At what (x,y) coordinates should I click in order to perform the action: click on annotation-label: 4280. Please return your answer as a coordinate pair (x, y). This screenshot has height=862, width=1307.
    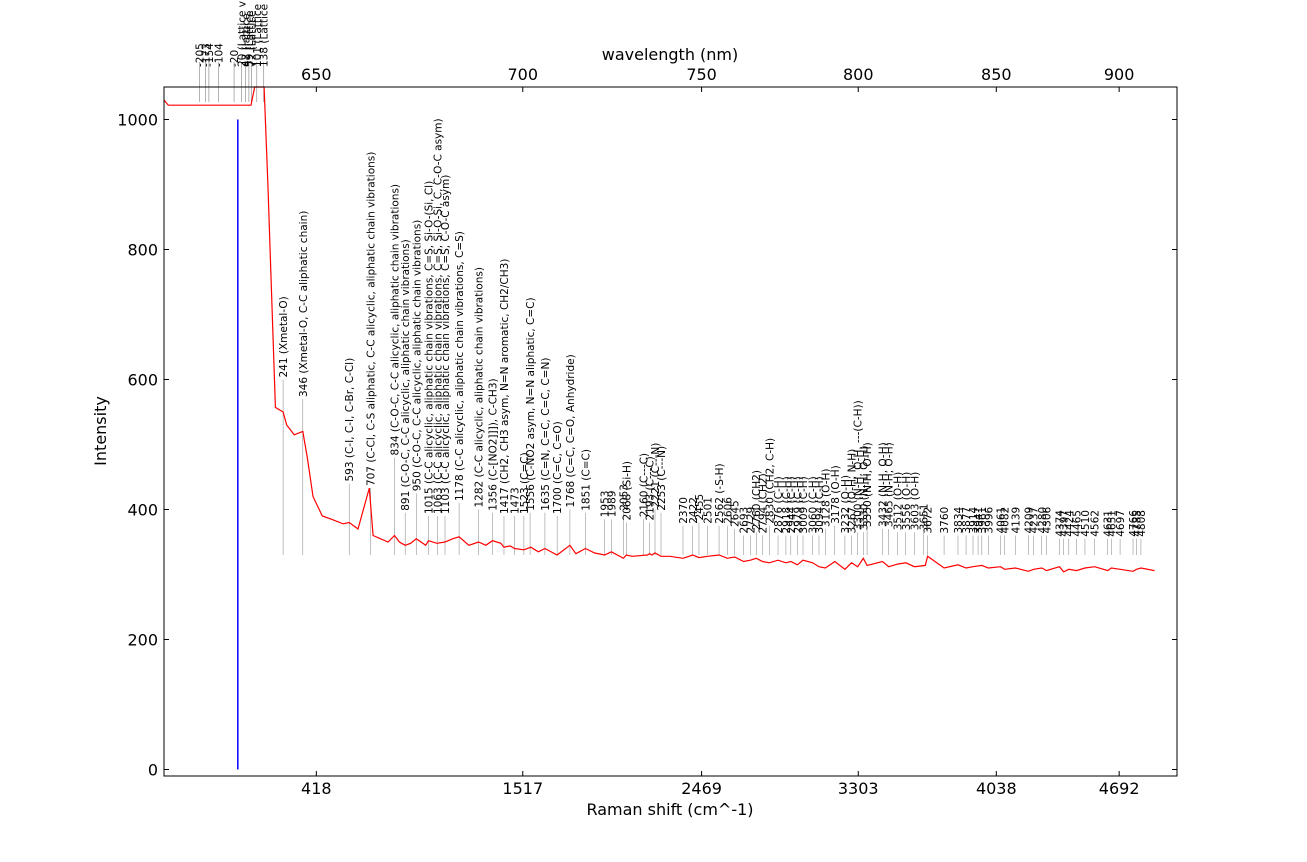
    Looking at the image, I should click on (1043, 520).